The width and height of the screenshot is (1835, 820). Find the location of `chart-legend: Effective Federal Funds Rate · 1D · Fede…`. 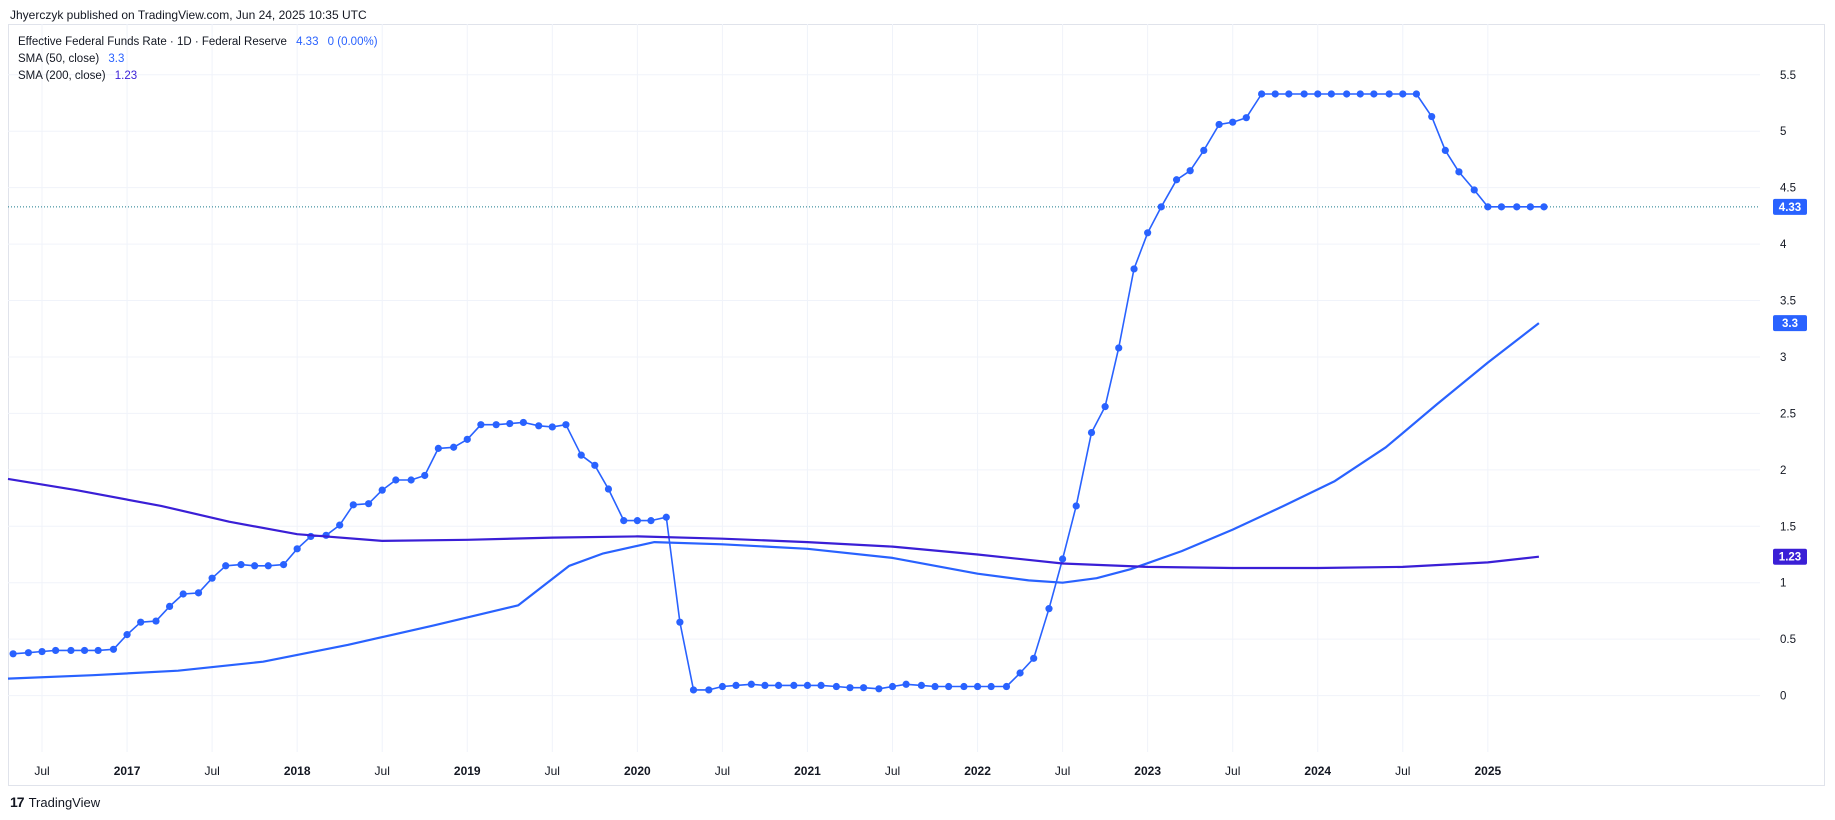

chart-legend: Effective Federal Funds Rate · 1D · Fede… is located at coordinates (198, 59).